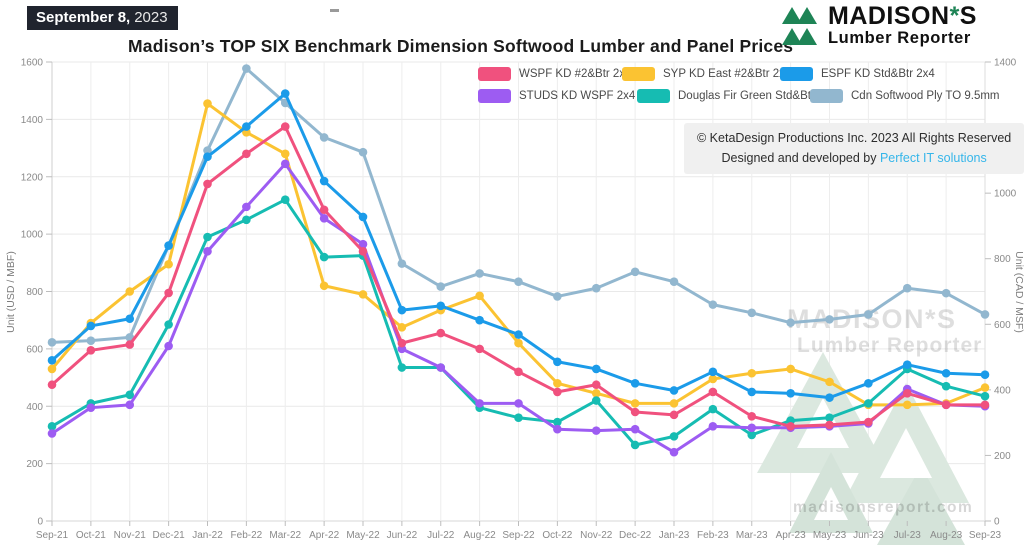 The image size is (1027, 548). Describe the element at coordinates (569, 96) in the screenshot. I see `legend-item: STUDS KD WSPF 2x4 PET` at that location.